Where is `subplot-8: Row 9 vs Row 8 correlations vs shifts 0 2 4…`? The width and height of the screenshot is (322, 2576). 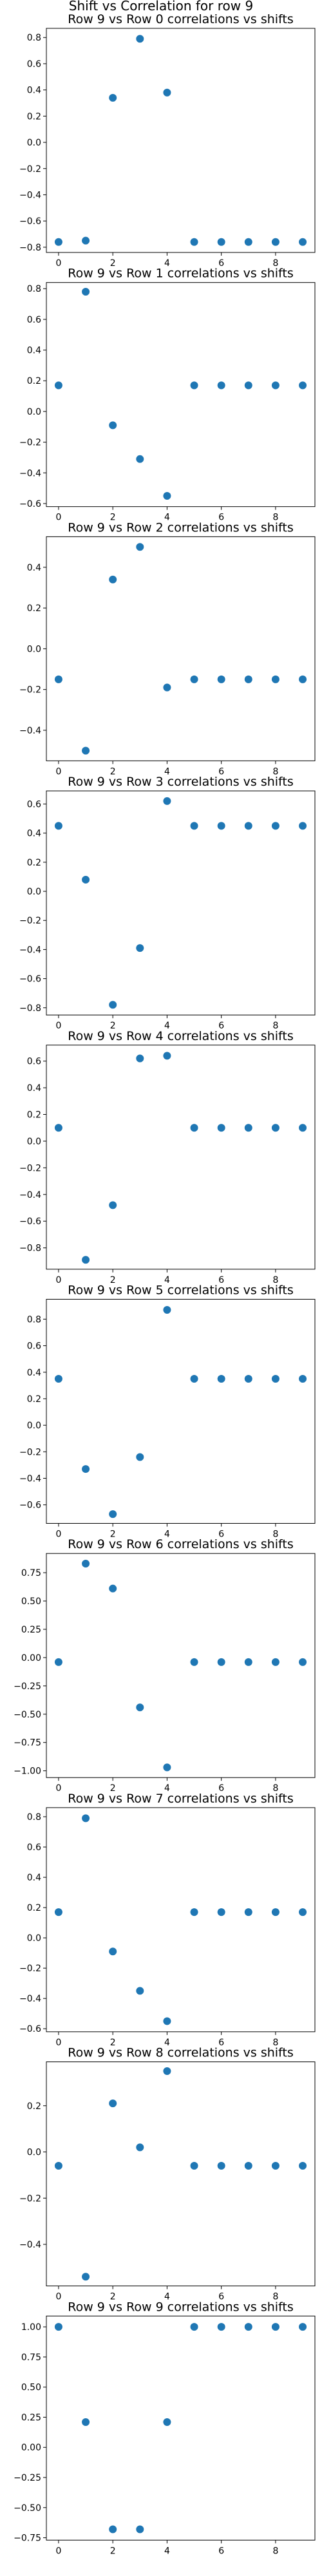
subplot-8: Row 9 vs Row 8 correlations vs shifts 0 2 4… is located at coordinates (167, 2174).